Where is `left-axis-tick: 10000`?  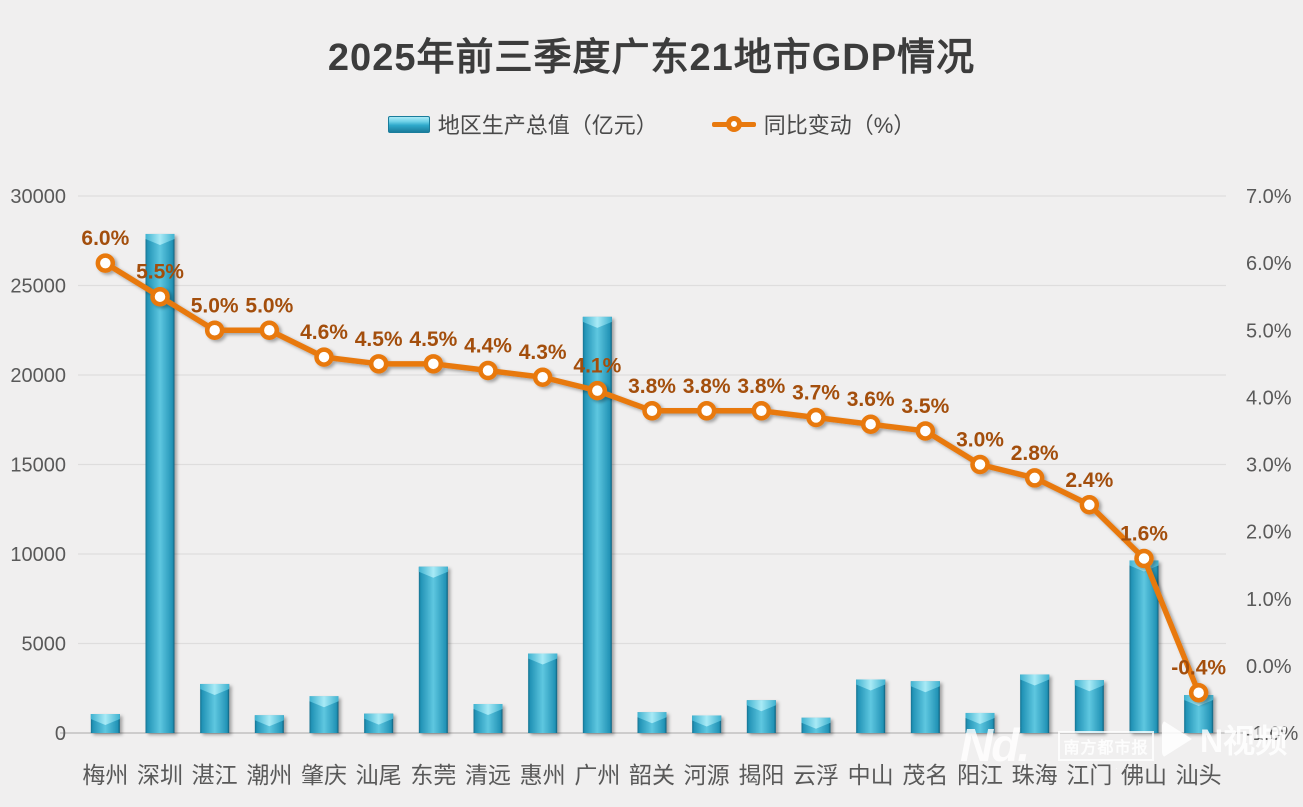
left-axis-tick: 10000 is located at coordinates (38, 555).